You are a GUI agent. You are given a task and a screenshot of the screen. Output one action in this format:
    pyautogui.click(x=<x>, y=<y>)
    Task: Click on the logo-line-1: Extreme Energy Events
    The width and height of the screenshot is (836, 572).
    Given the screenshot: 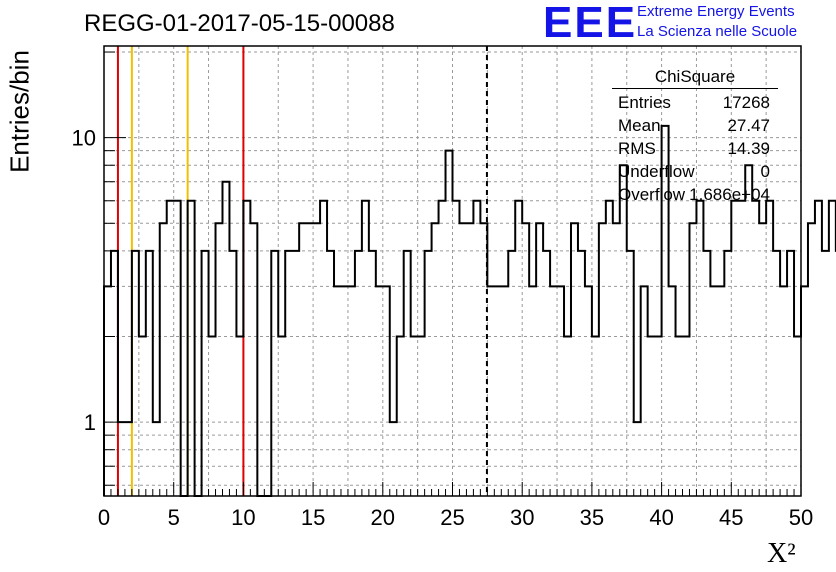 What is the action you would take?
    pyautogui.click(x=716, y=11)
    